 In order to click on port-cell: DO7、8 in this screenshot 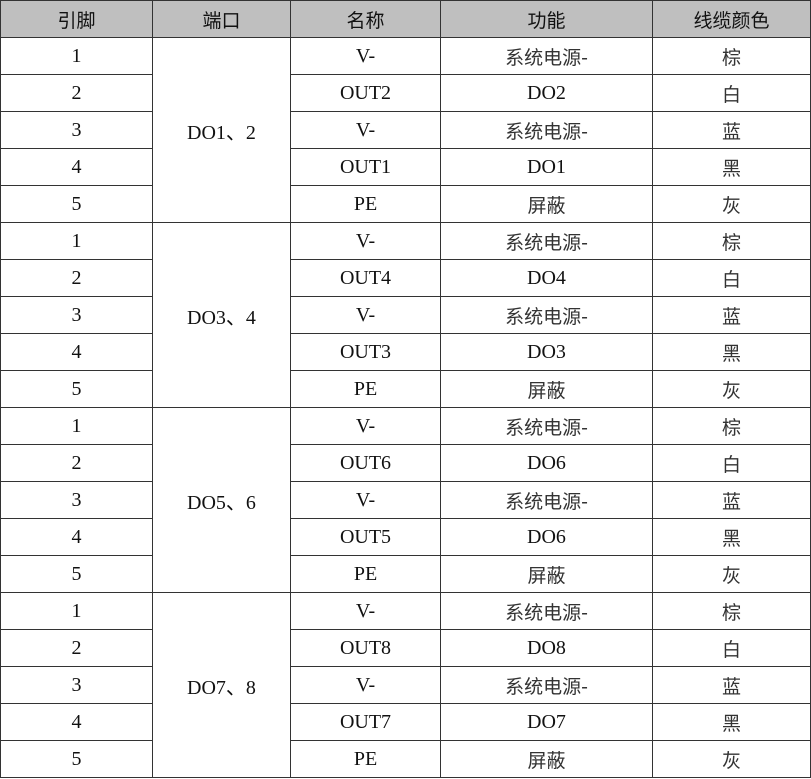, I will do `click(221, 685)`.